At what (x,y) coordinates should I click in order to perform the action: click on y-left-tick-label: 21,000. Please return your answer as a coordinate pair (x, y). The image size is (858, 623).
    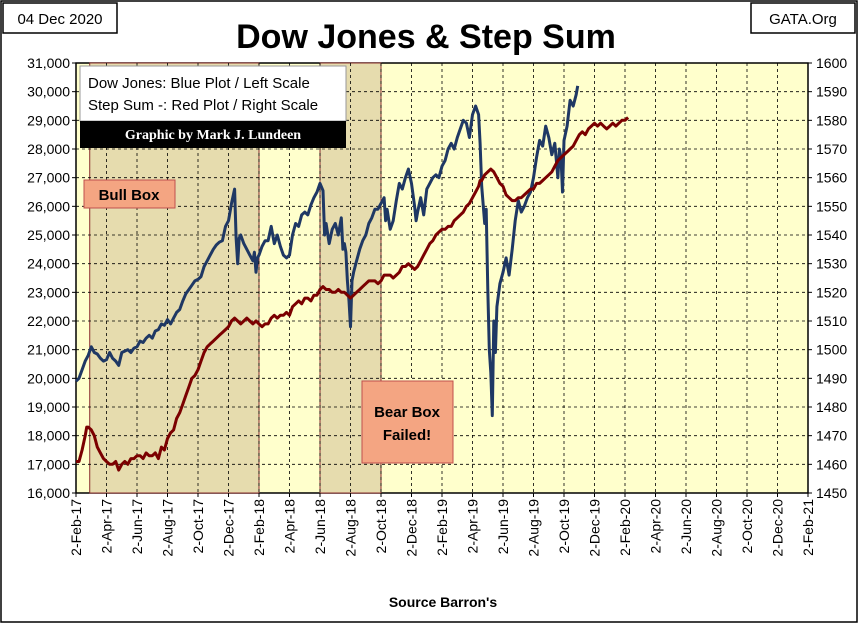
    Looking at the image, I should click on (48, 350).